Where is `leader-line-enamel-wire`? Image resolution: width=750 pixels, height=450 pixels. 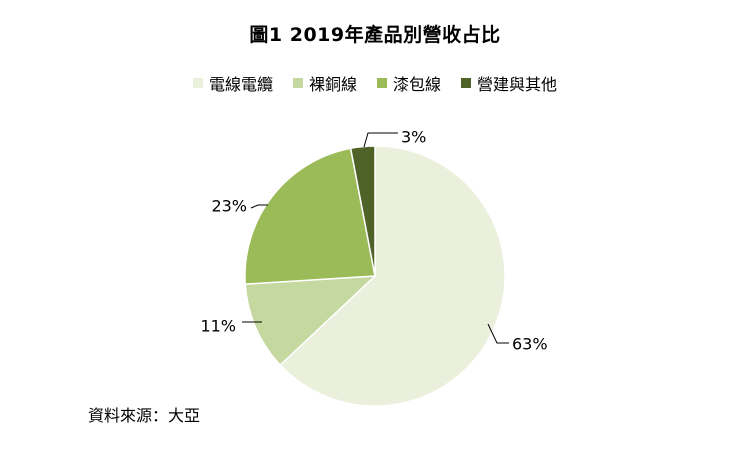 leader-line-enamel-wire is located at coordinates (259, 206).